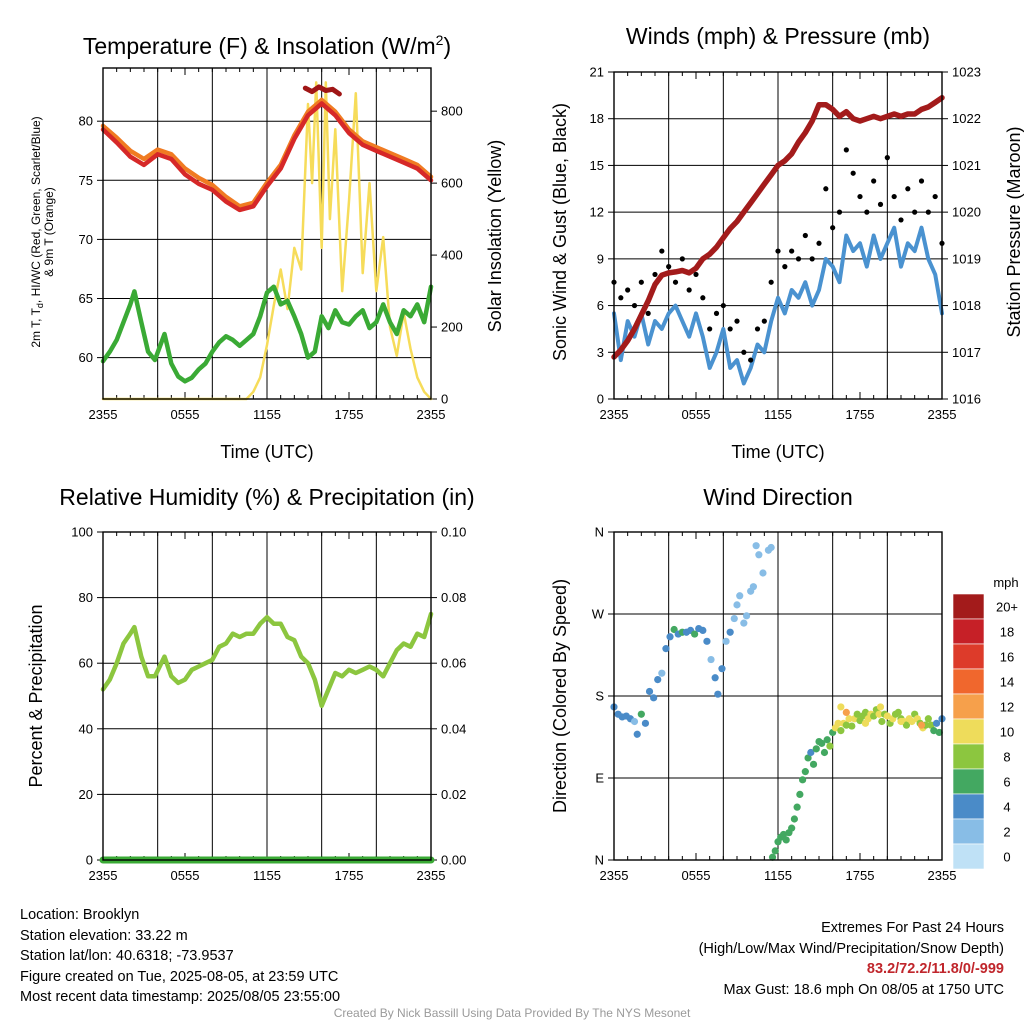 This screenshot has width=1024, height=1024. Describe the element at coordinates (267, 241) in the screenshot. I see `temp-series-insolation` at that location.